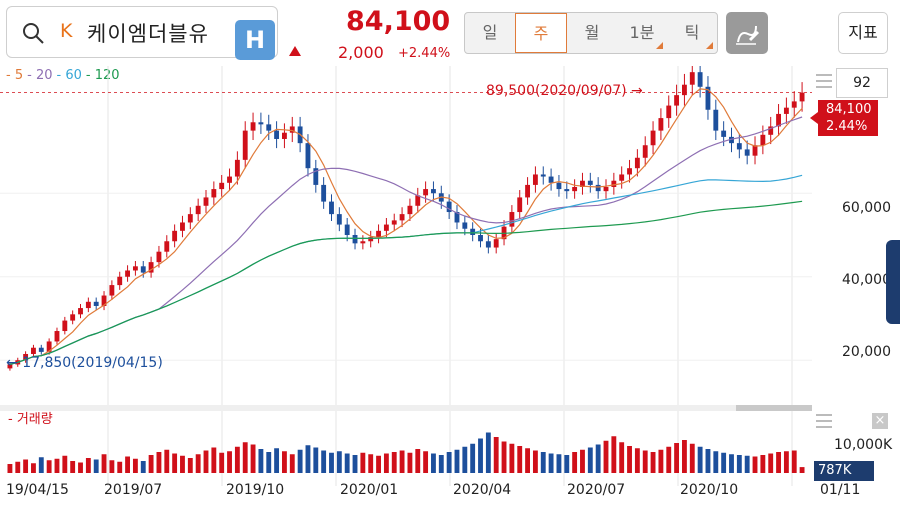 The image size is (900, 506). What do you see at coordinates (361, 52) in the screenshot?
I see `price-change: 2,000` at bounding box center [361, 52].